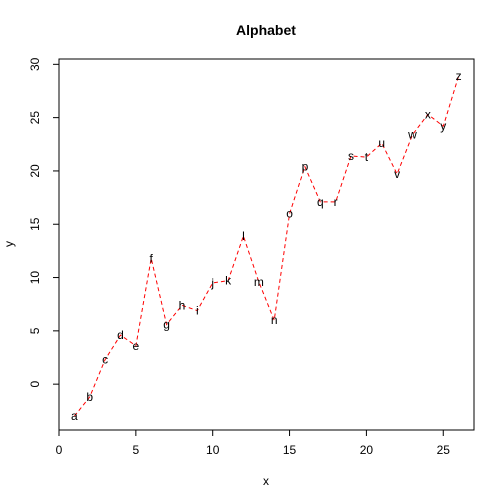 This screenshot has height=504, width=504. I want to click on x-tick-label: 25, so click(444, 450).